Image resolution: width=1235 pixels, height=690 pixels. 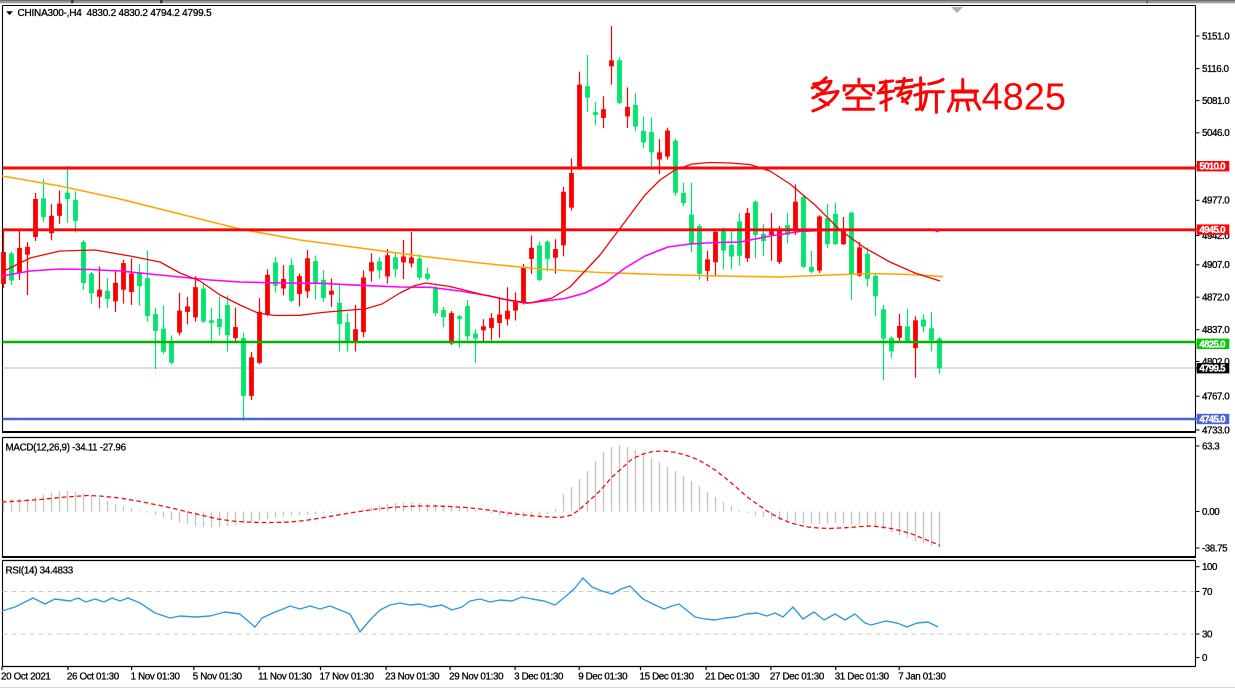 I want to click on svg-text: 4872.0, so click(x=1216, y=298).